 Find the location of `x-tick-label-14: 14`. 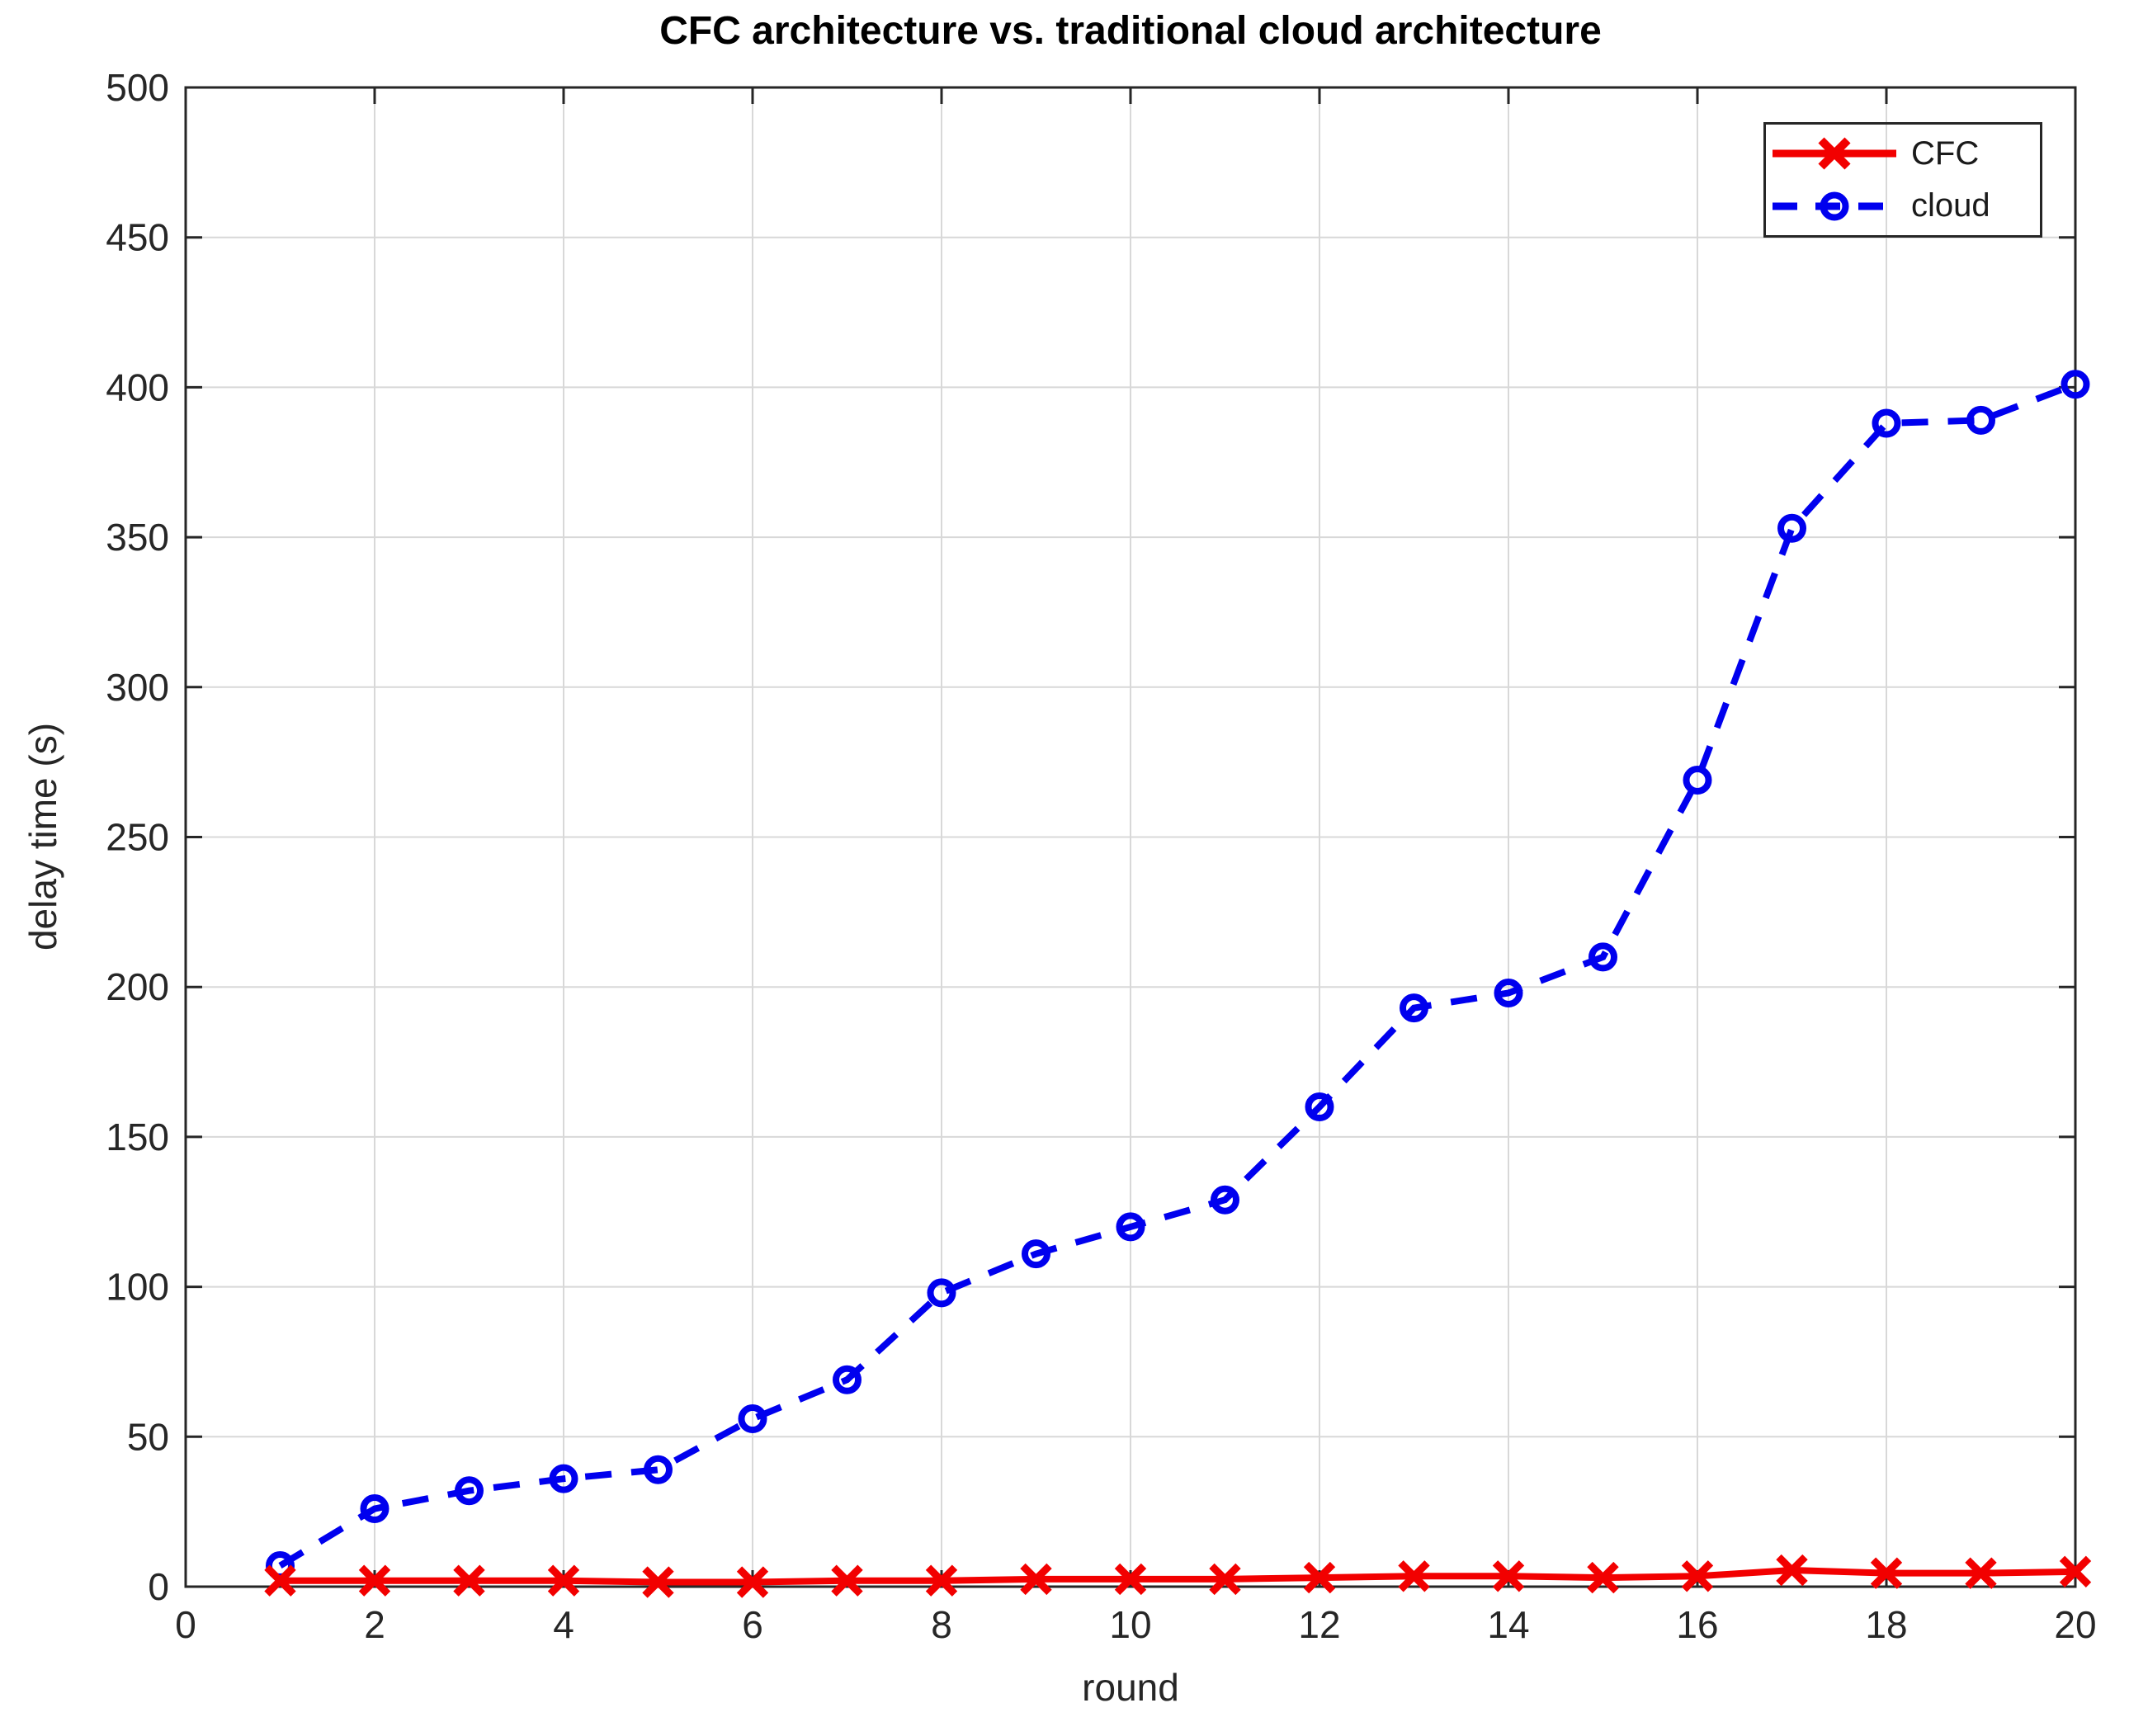

x-tick-label-14: 14 is located at coordinates (1508, 1624).